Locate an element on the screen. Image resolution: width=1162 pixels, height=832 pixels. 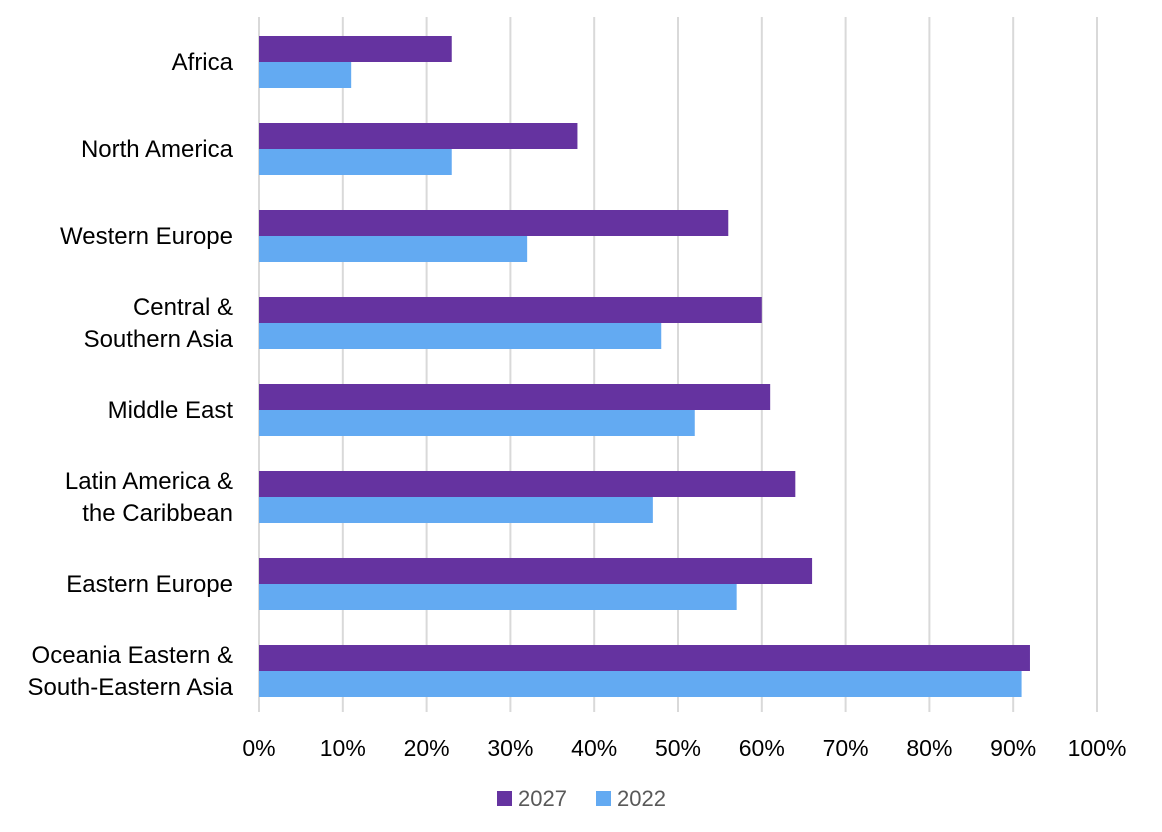
x-tick-label: 80% is located at coordinates (929, 748).